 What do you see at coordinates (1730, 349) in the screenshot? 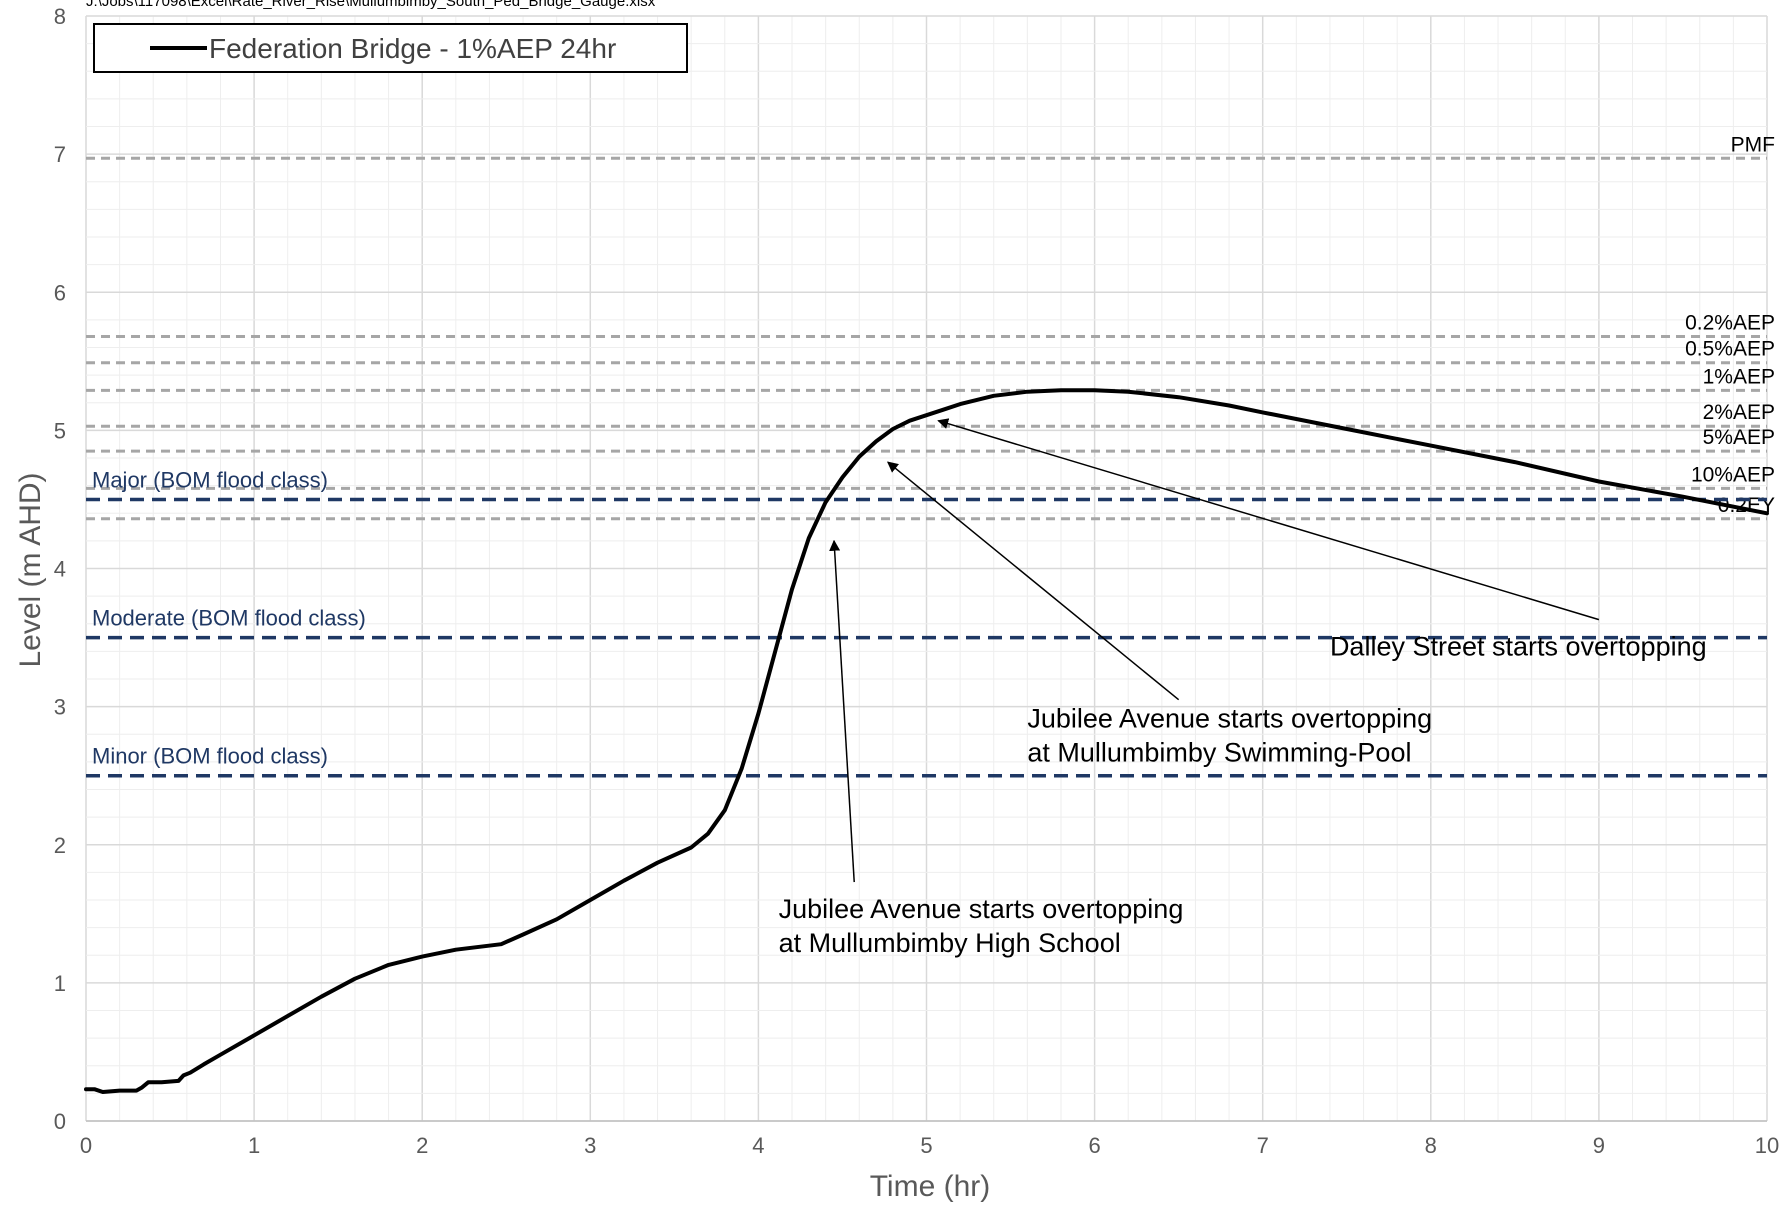
I see `reference-line-label: 0.5%AEP` at bounding box center [1730, 349].